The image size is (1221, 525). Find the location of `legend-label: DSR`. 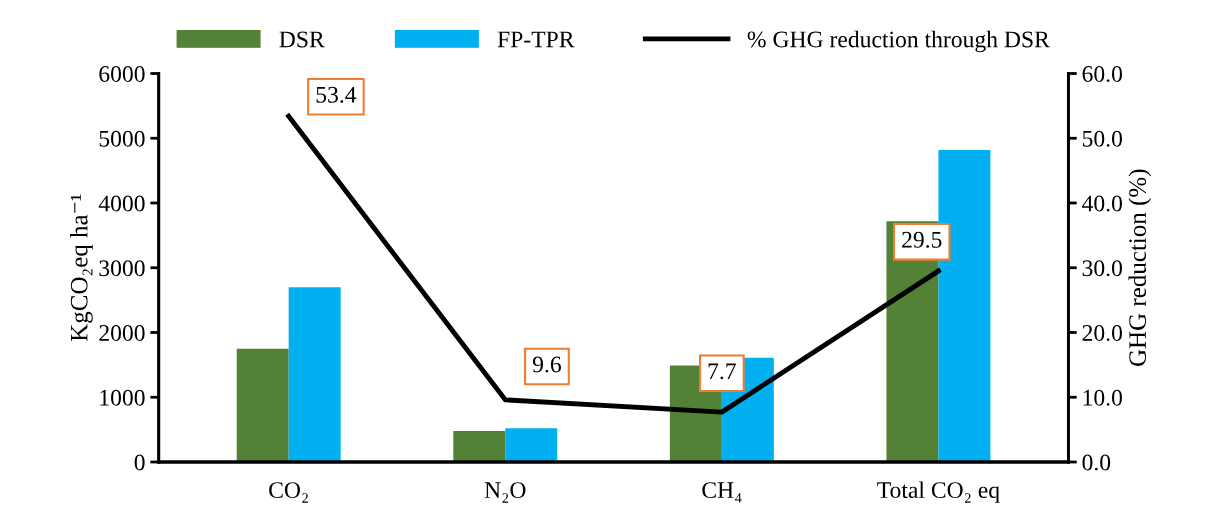

legend-label: DSR is located at coordinates (302, 39).